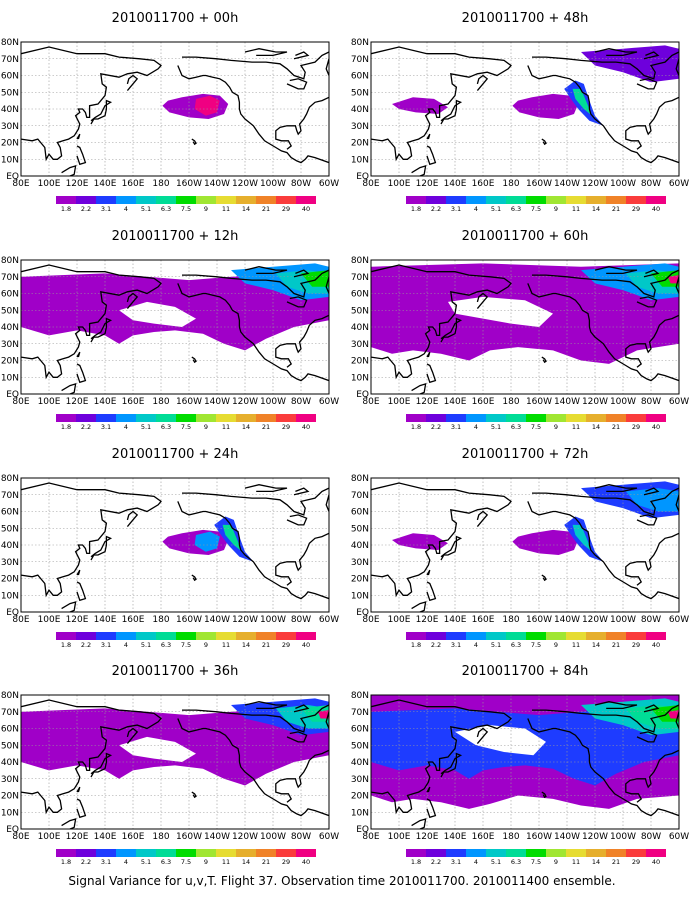  Describe the element at coordinates (360, 513) in the screenshot. I see `lat-tick-label: 60N` at that location.